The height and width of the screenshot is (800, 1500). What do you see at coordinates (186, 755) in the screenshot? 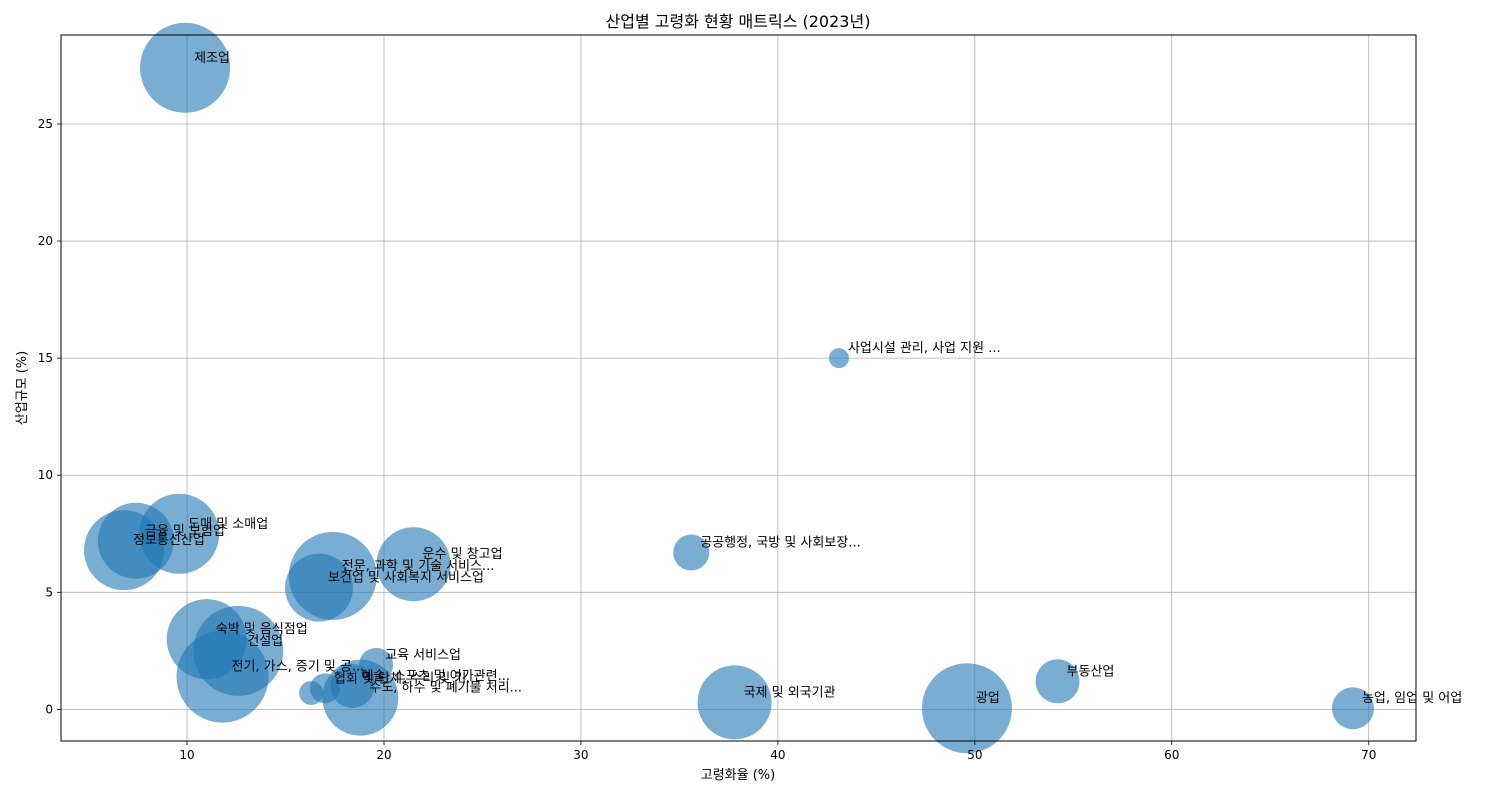
I see `x-tick-label: 10` at bounding box center [186, 755].